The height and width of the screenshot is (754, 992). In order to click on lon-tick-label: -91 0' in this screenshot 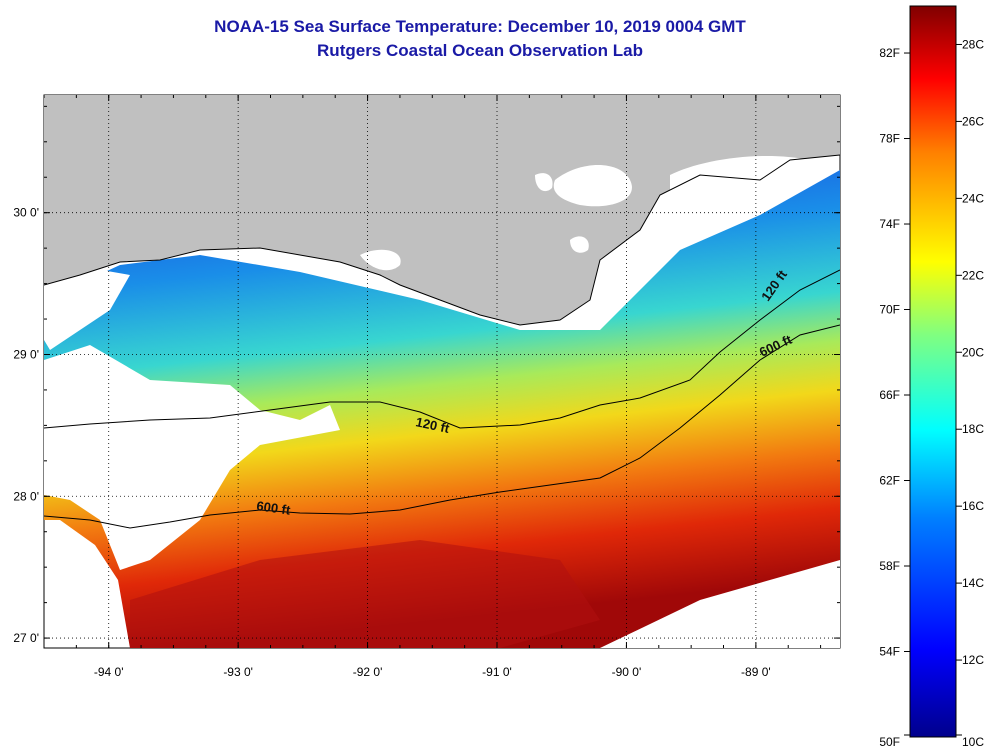, I will do `click(497, 672)`.